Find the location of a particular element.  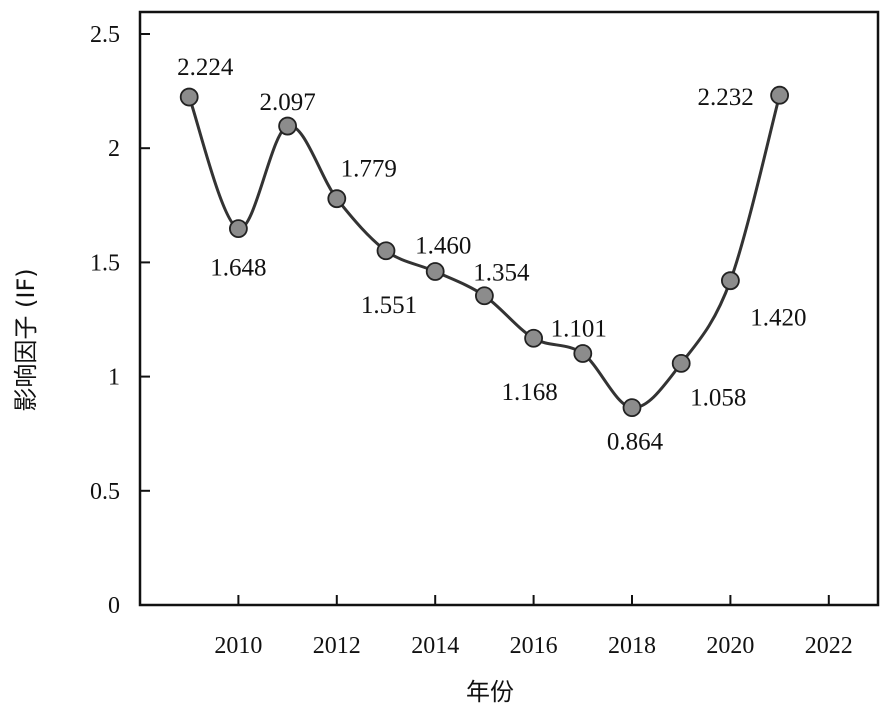

data-label: 2.224 is located at coordinates (205, 67).